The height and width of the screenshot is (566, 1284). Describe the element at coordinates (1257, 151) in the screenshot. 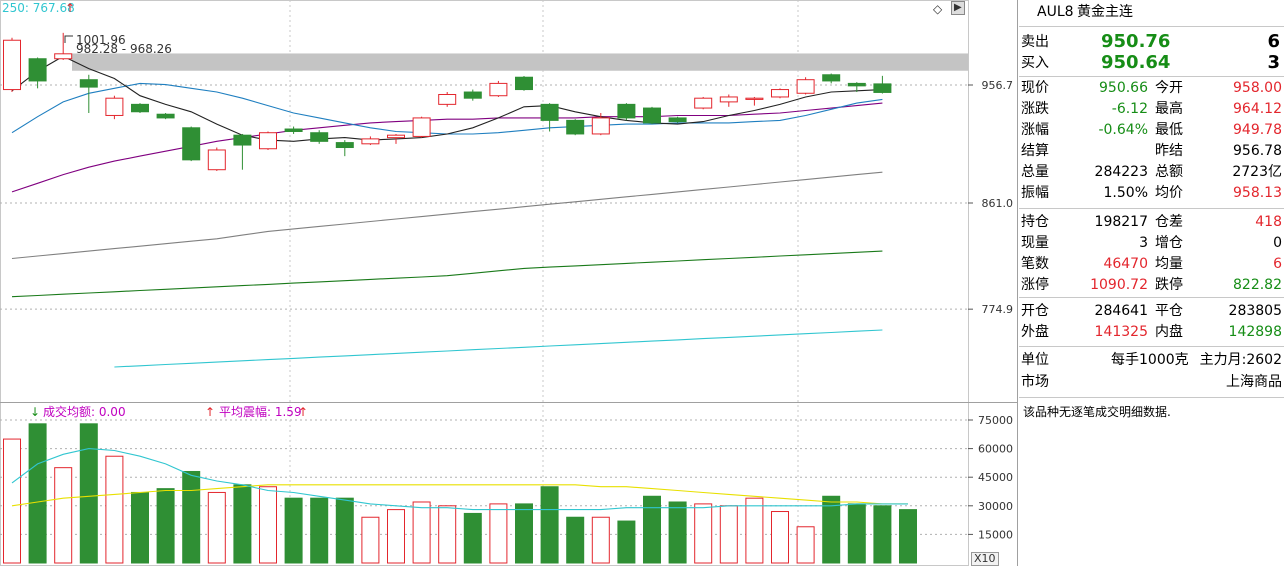

I see `quote-value: 956.78` at that location.